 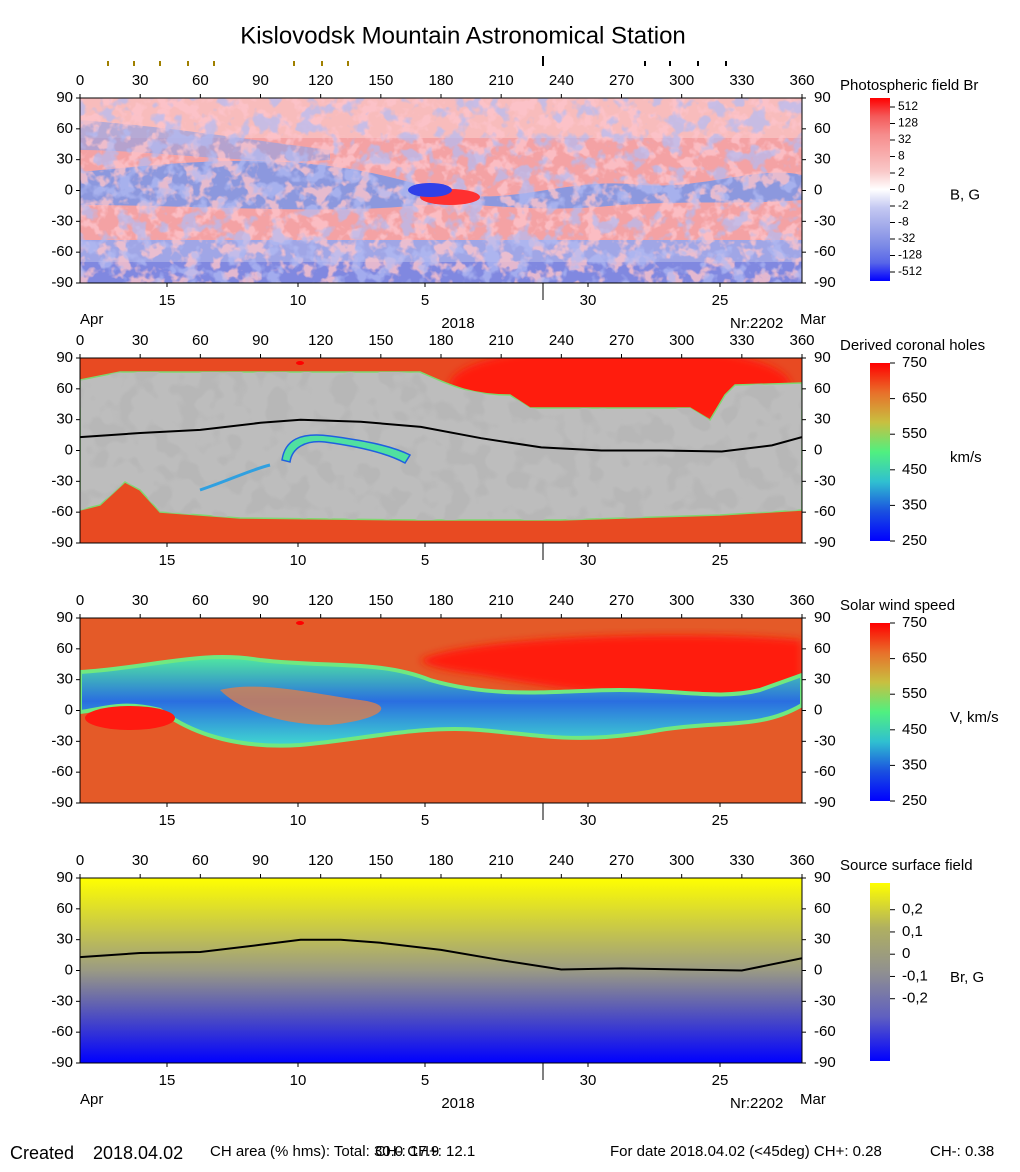 I want to click on date-label: 30, so click(x=588, y=1080).